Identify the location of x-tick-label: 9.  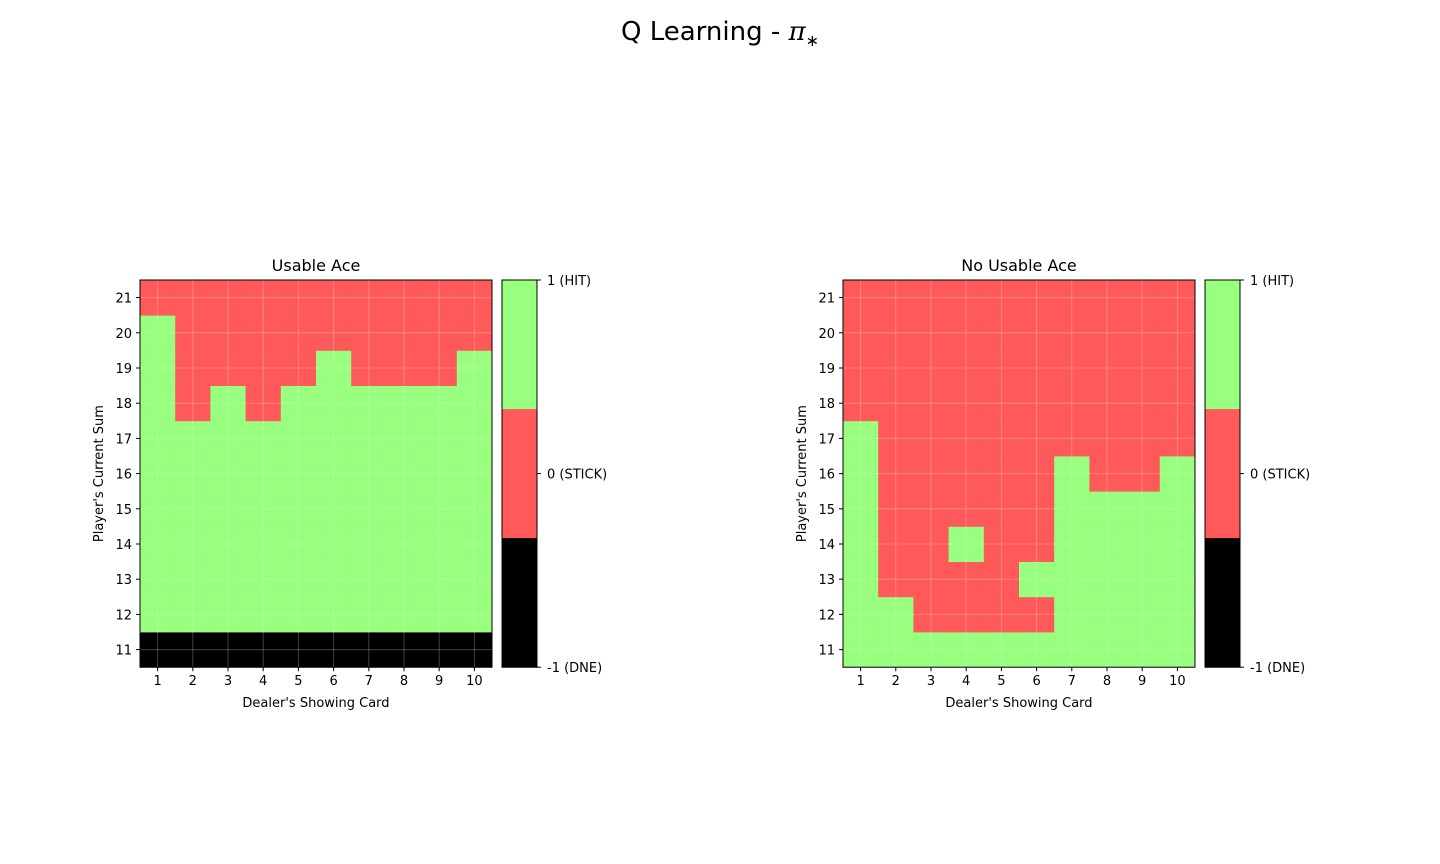
(1142, 681).